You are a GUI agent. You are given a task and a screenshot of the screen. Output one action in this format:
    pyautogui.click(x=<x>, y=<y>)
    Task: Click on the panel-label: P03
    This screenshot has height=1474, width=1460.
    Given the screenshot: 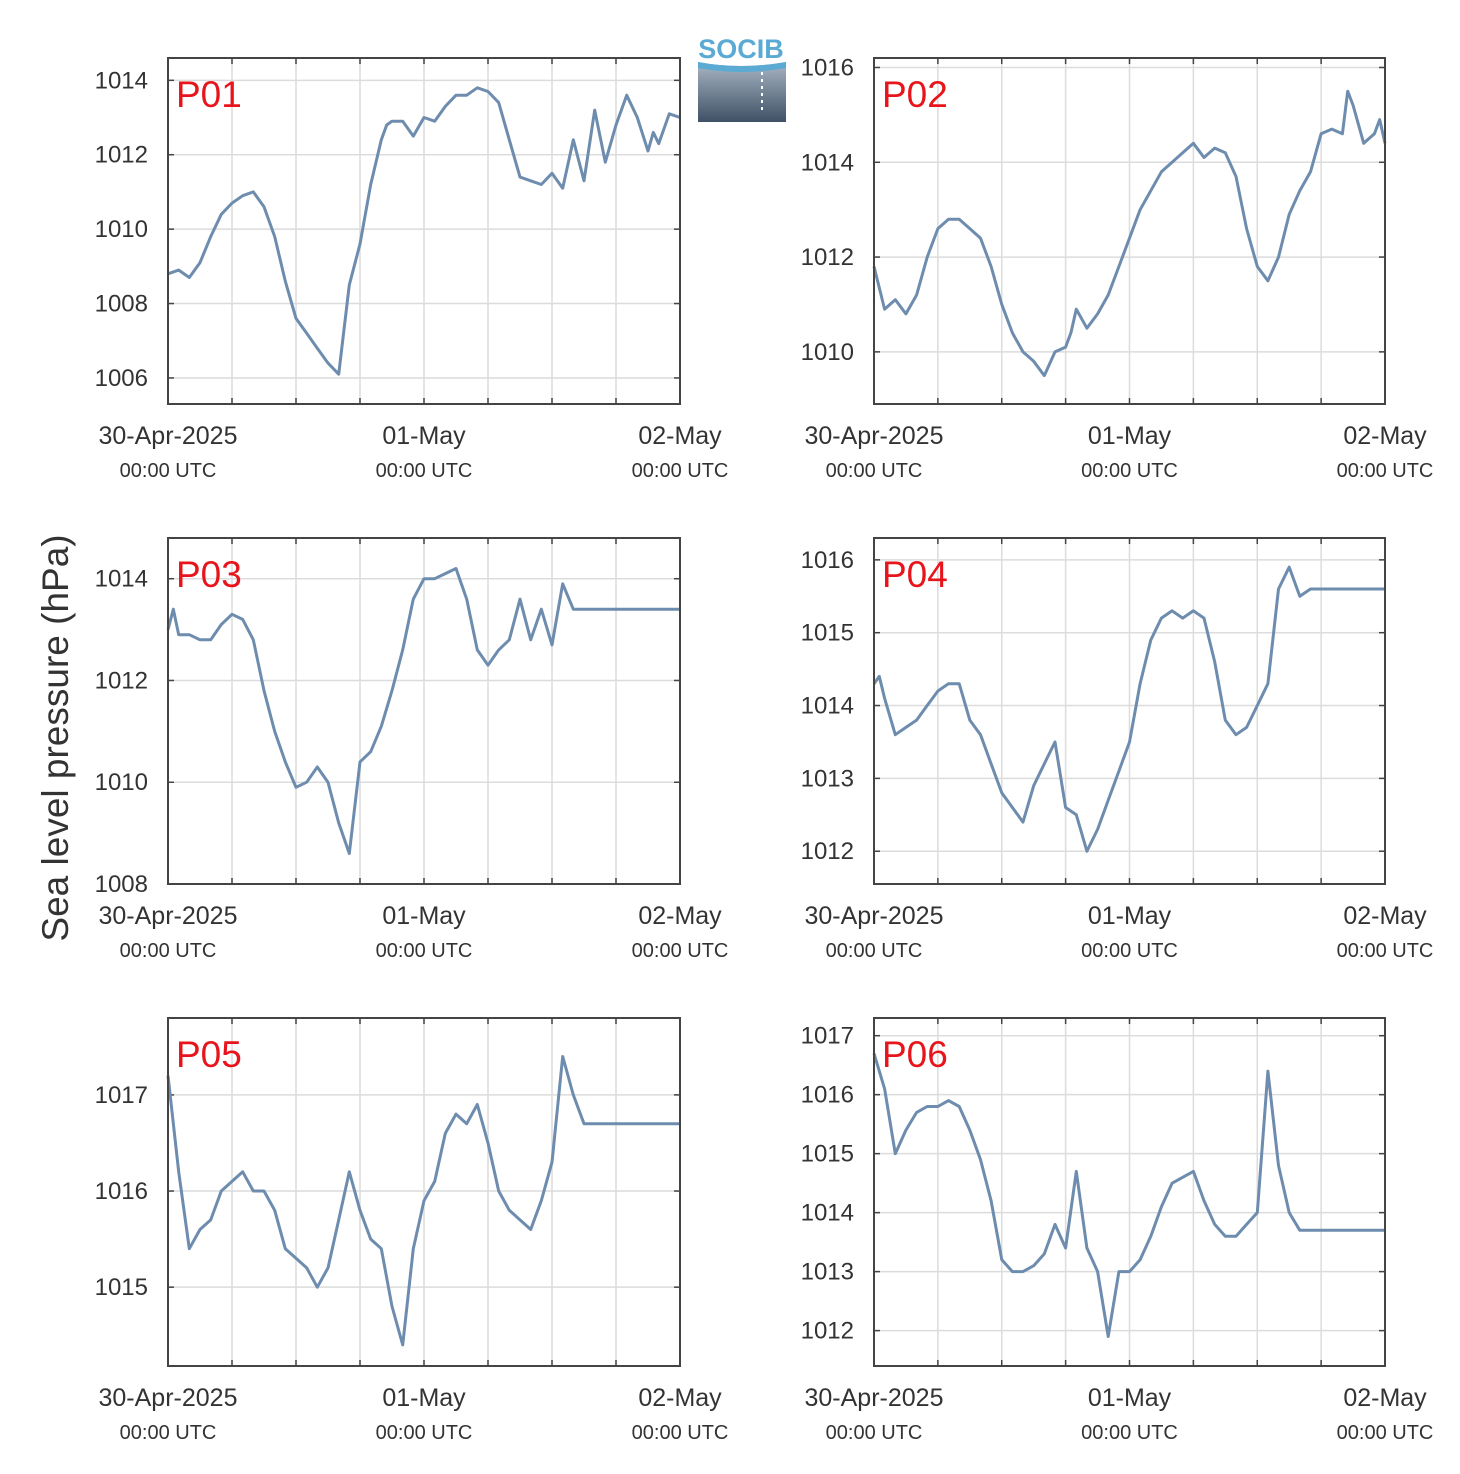 What is the action you would take?
    pyautogui.click(x=209, y=574)
    